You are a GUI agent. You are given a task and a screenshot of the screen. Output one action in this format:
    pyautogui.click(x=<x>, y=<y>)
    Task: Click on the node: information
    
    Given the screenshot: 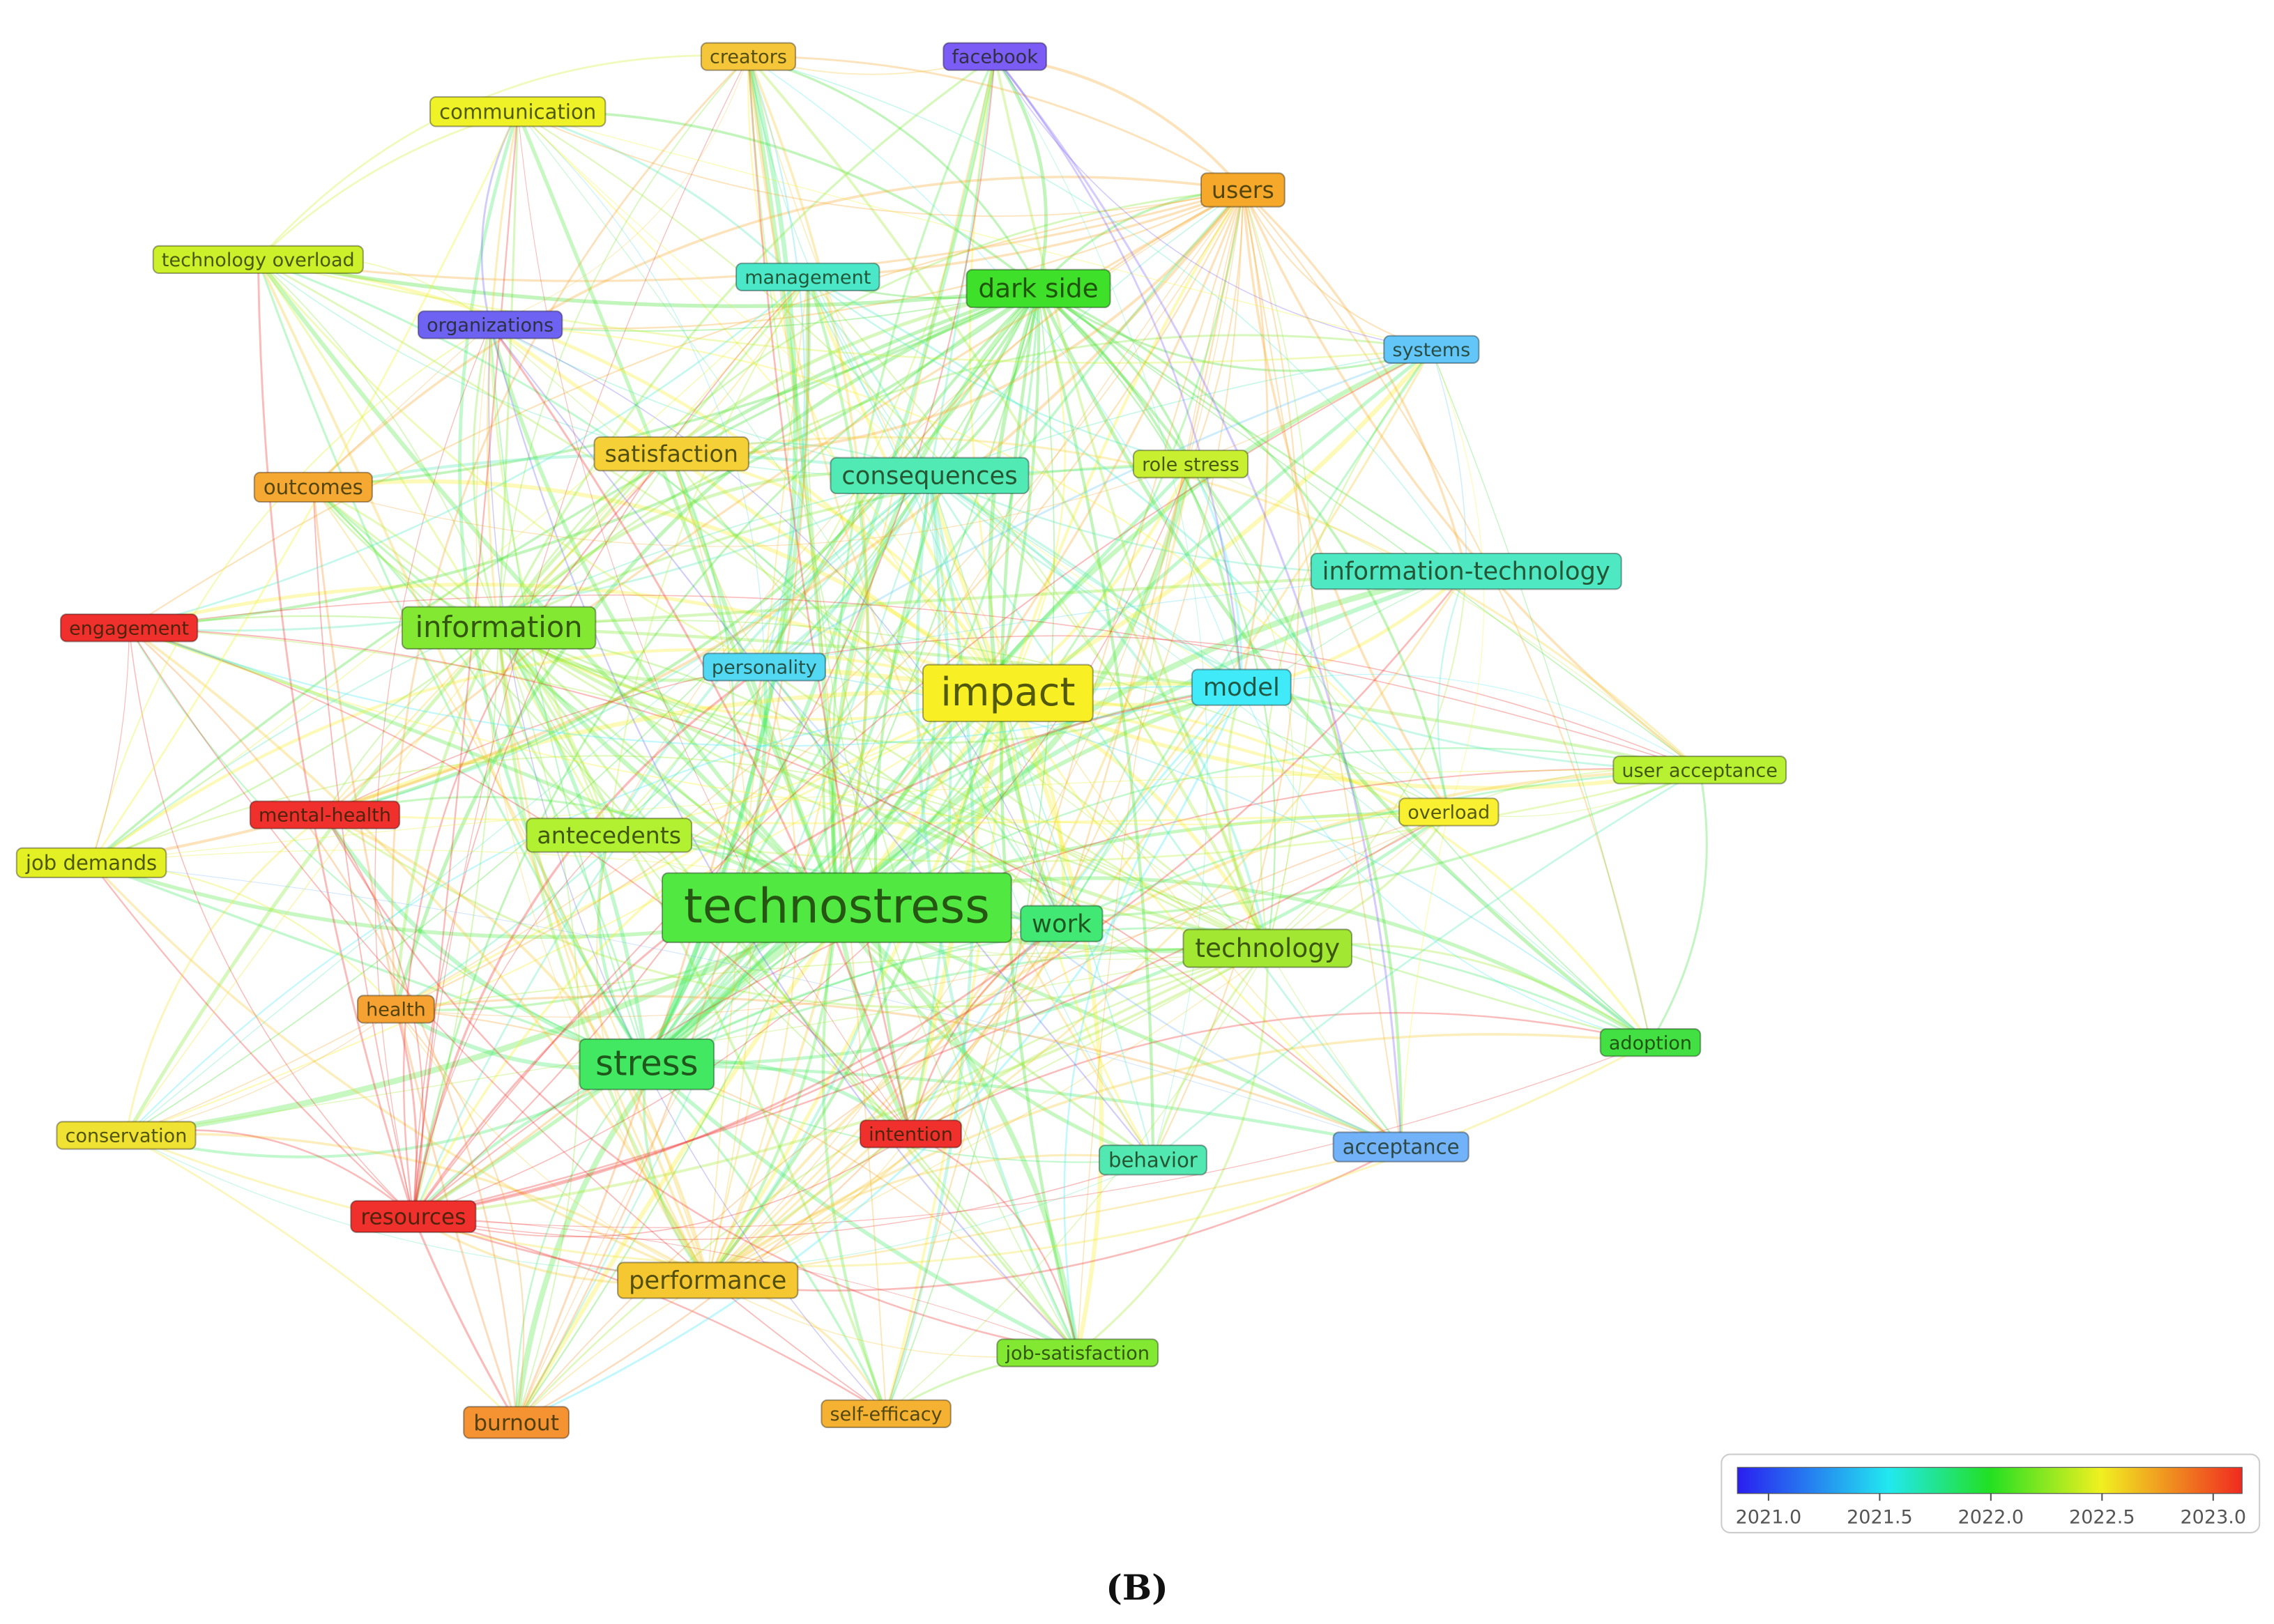 What is the action you would take?
    pyautogui.click(x=499, y=628)
    